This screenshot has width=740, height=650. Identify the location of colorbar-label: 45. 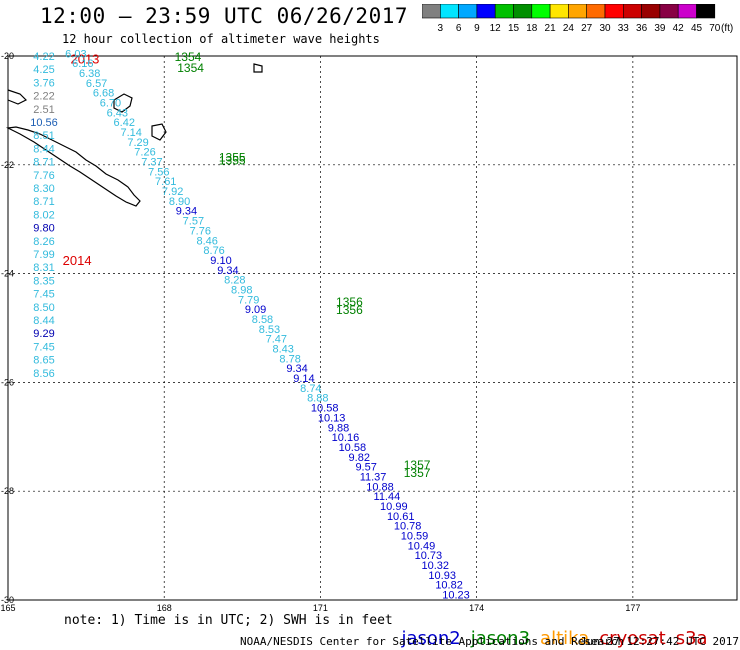
(697, 28).